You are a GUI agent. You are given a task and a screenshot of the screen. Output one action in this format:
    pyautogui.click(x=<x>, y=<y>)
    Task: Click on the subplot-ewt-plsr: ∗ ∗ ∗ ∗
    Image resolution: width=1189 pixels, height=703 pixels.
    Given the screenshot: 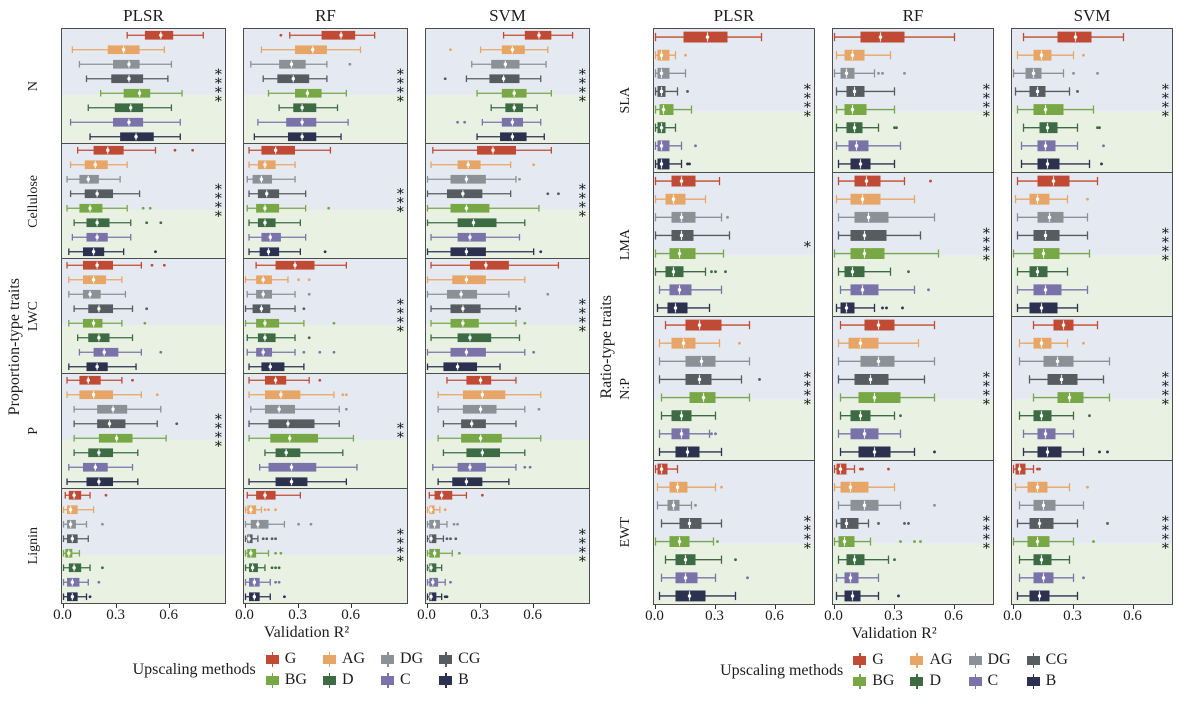 What is the action you would take?
    pyautogui.click(x=734, y=532)
    